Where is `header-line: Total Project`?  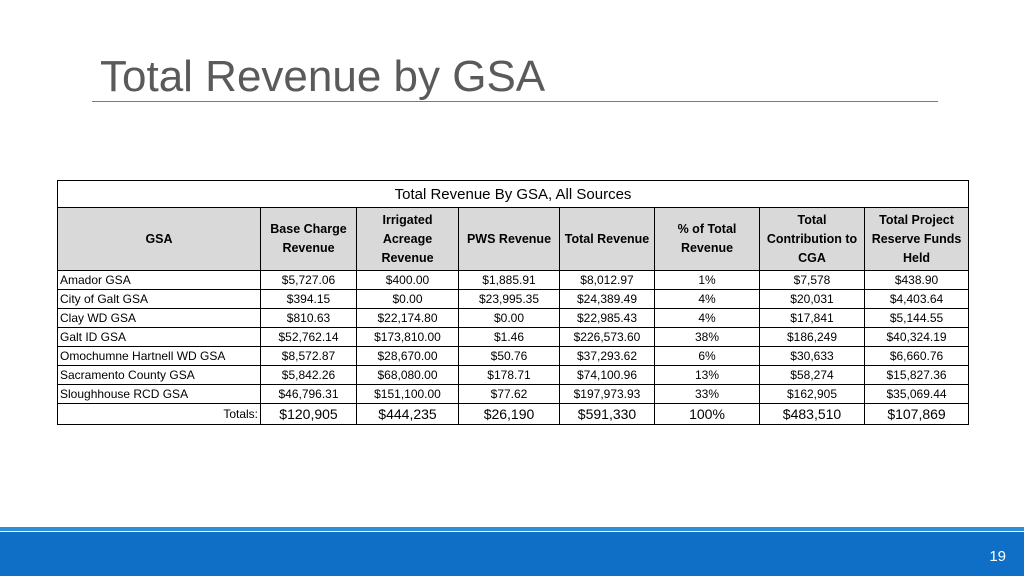 header-line: Total Project is located at coordinates (916, 219).